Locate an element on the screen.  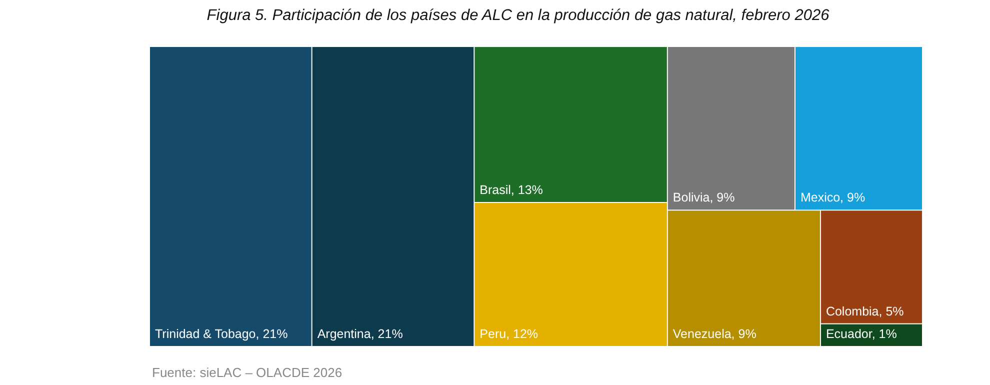
category-label: Mexico is located at coordinates (820, 197).